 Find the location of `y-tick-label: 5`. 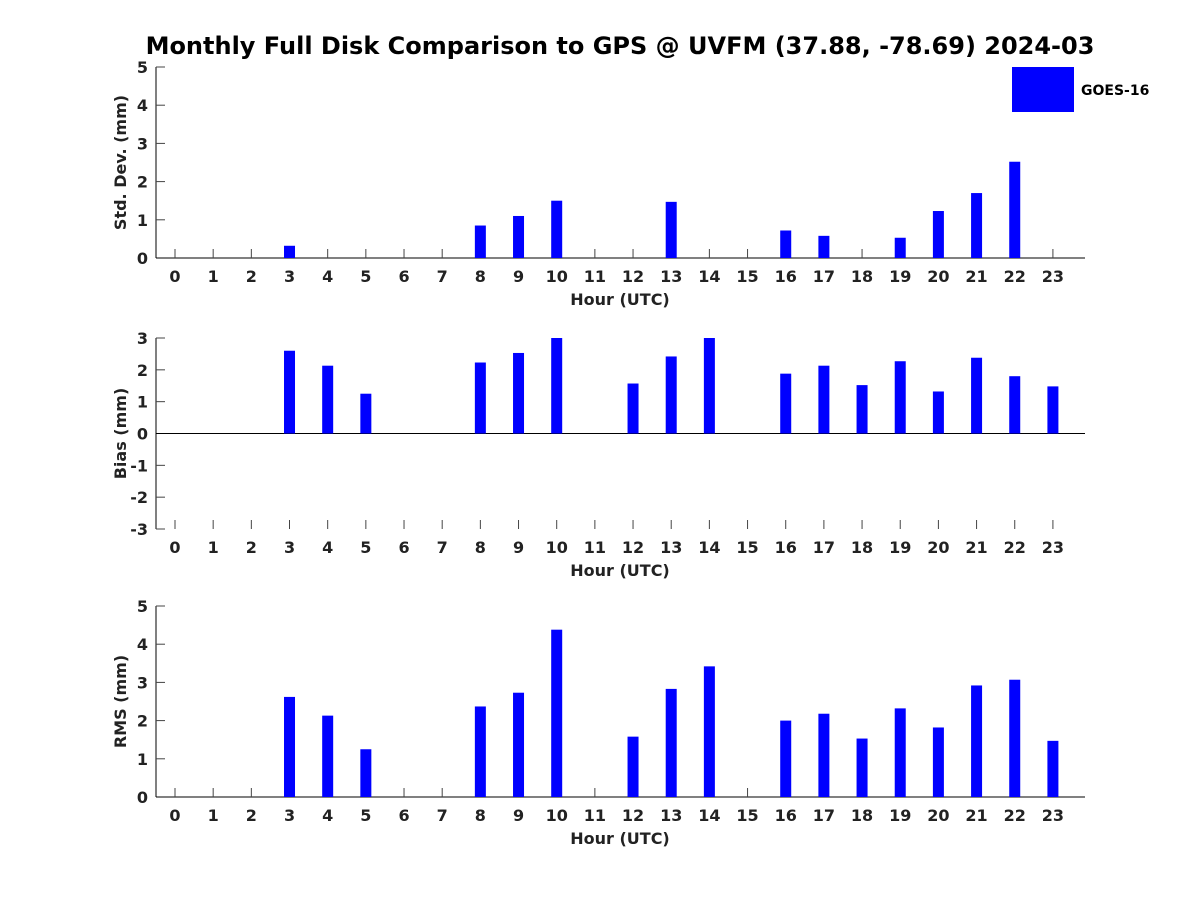

y-tick-label: 5 is located at coordinates (142, 67).